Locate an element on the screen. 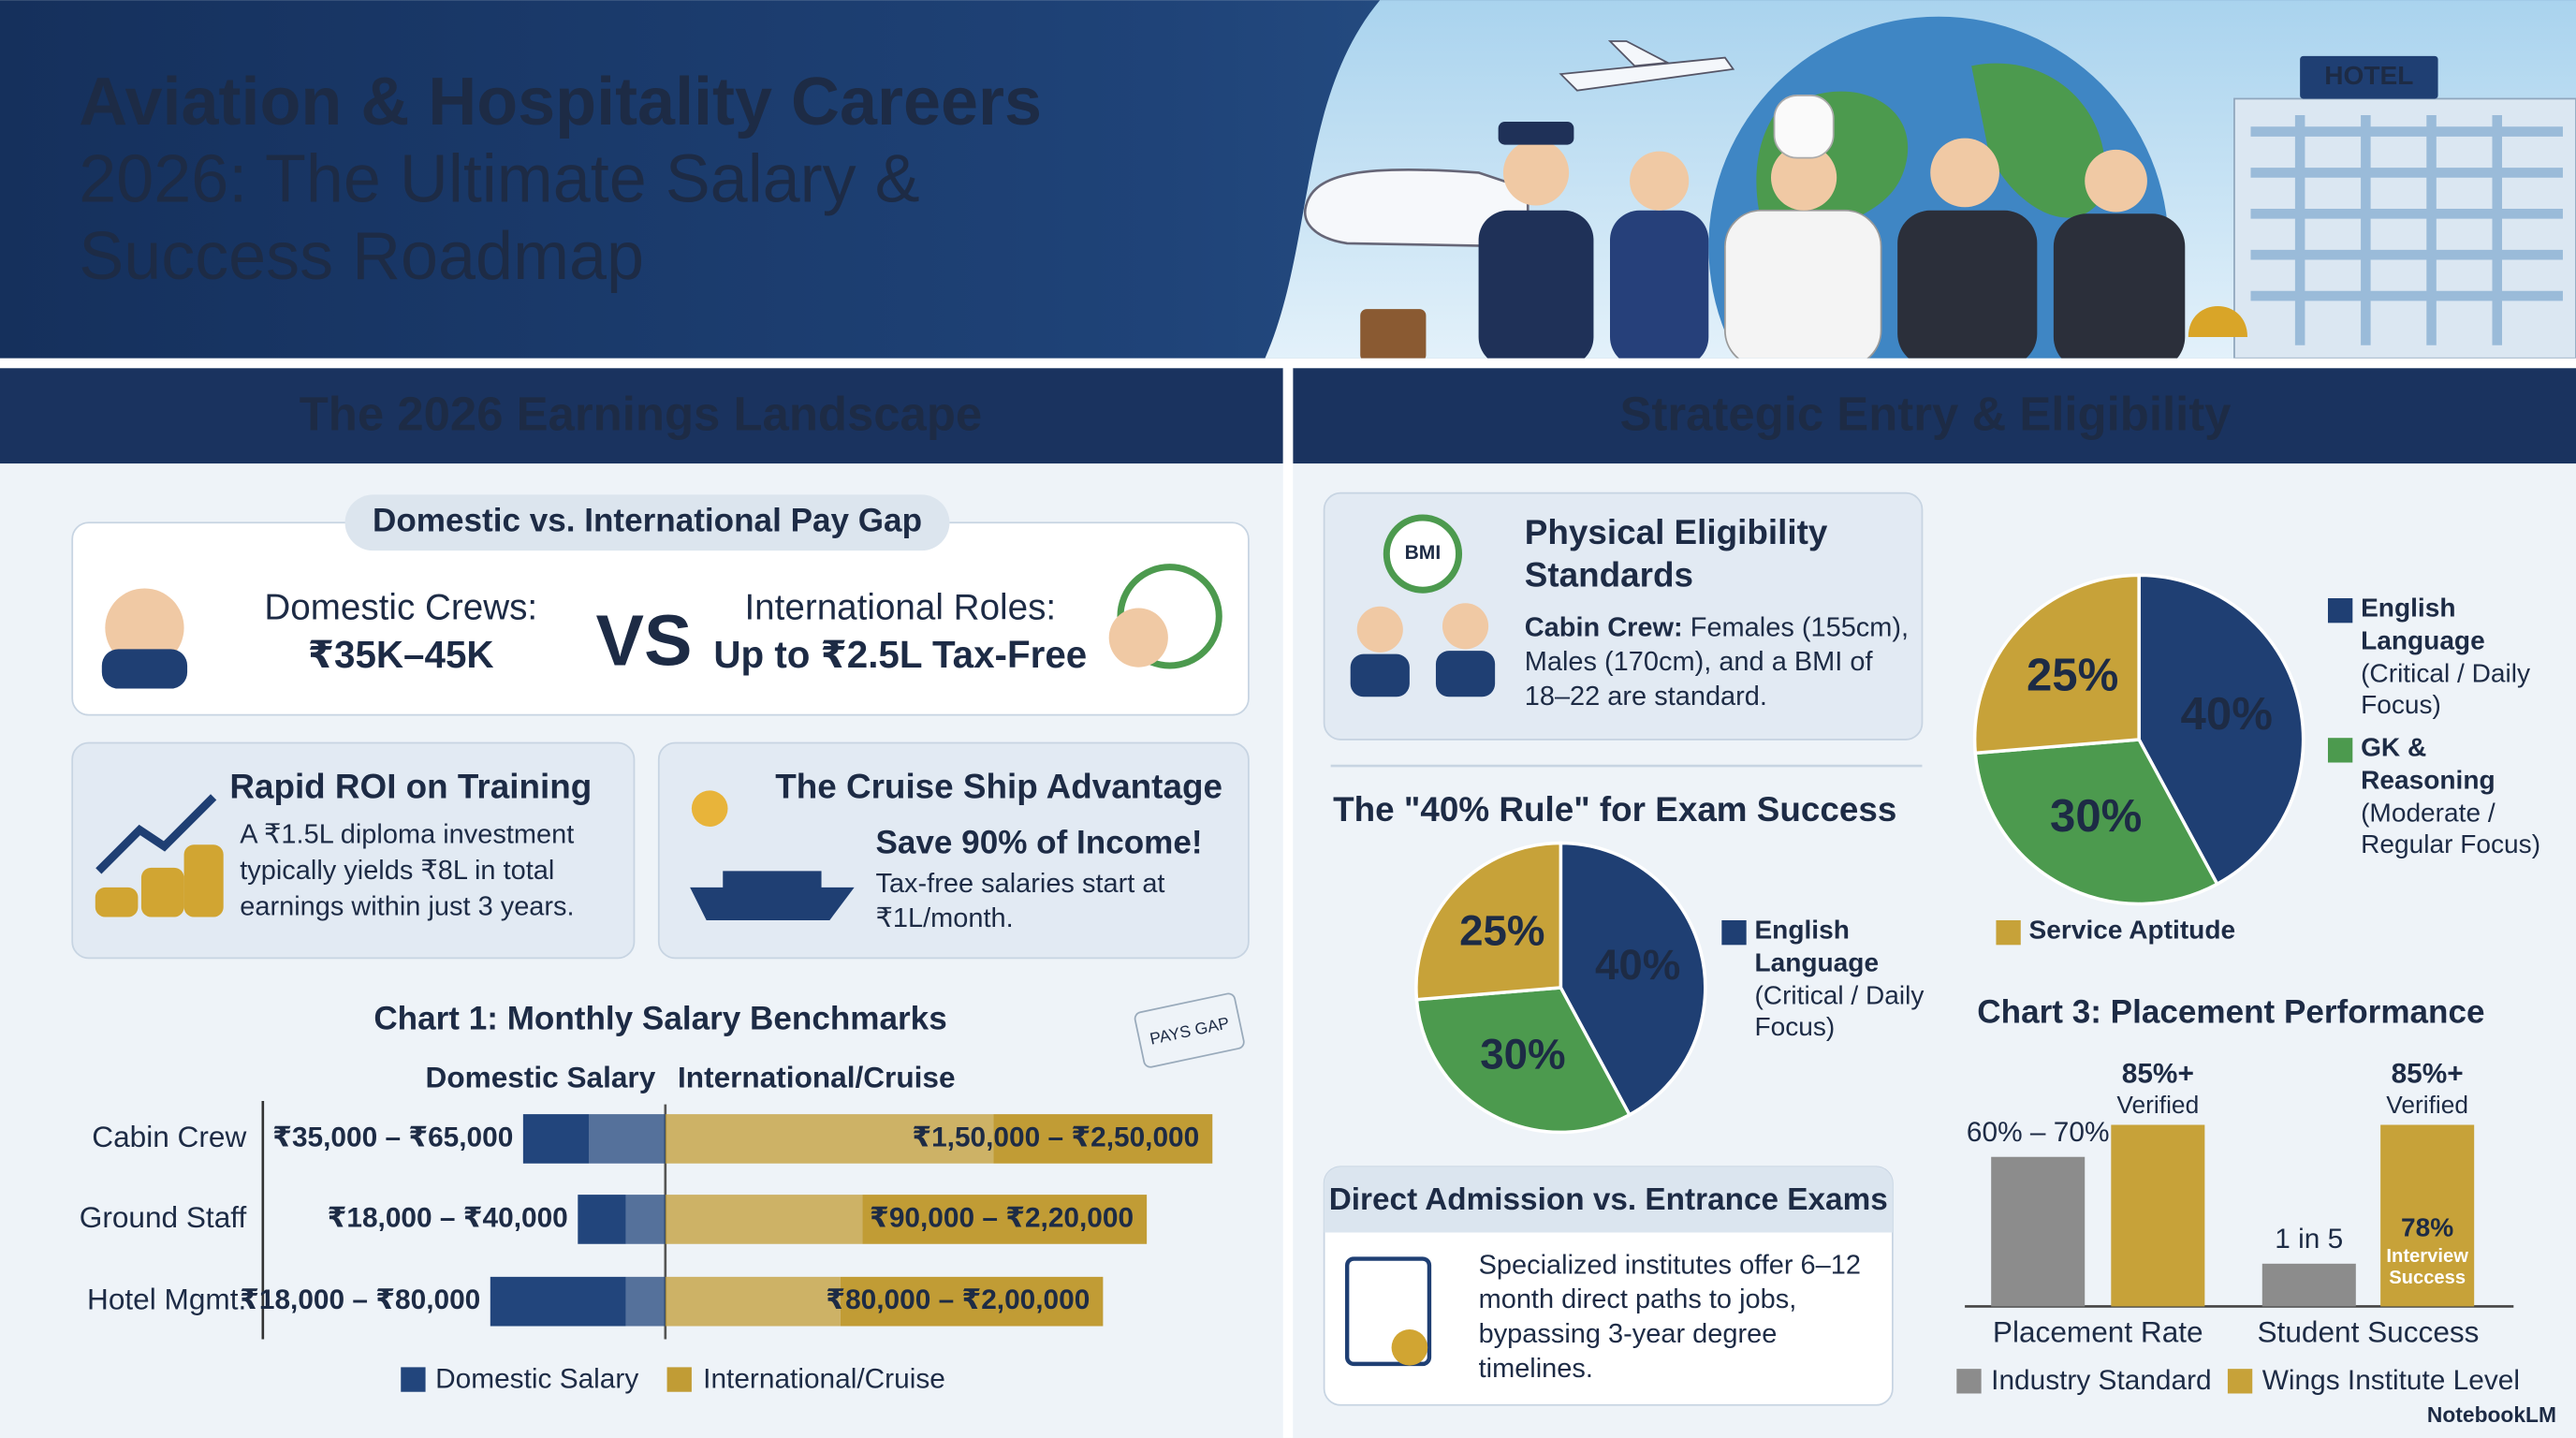 Image resolution: width=2576 pixels, height=1438 pixels. crew-icon-body is located at coordinates (144, 669).